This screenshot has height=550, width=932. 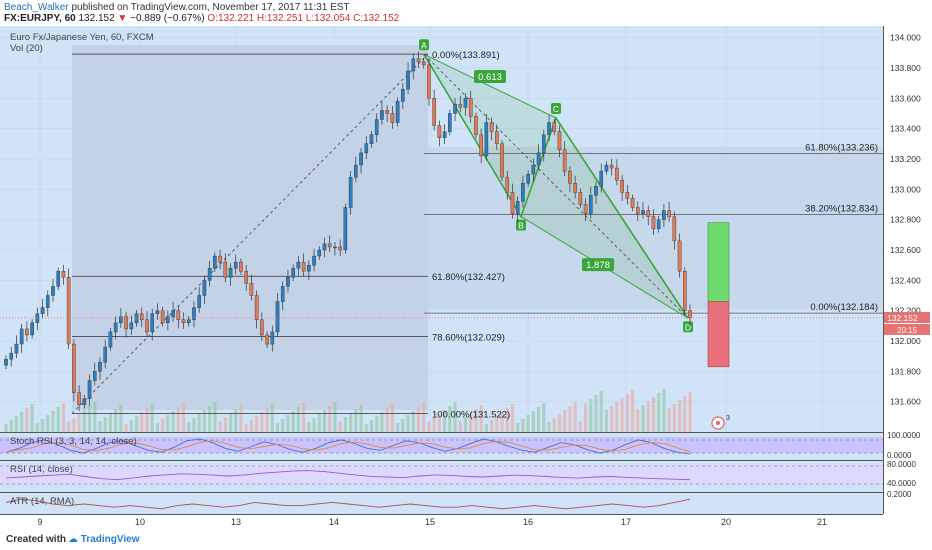 I want to click on fib-label-right: 38.20%(132.834), so click(x=841, y=208).